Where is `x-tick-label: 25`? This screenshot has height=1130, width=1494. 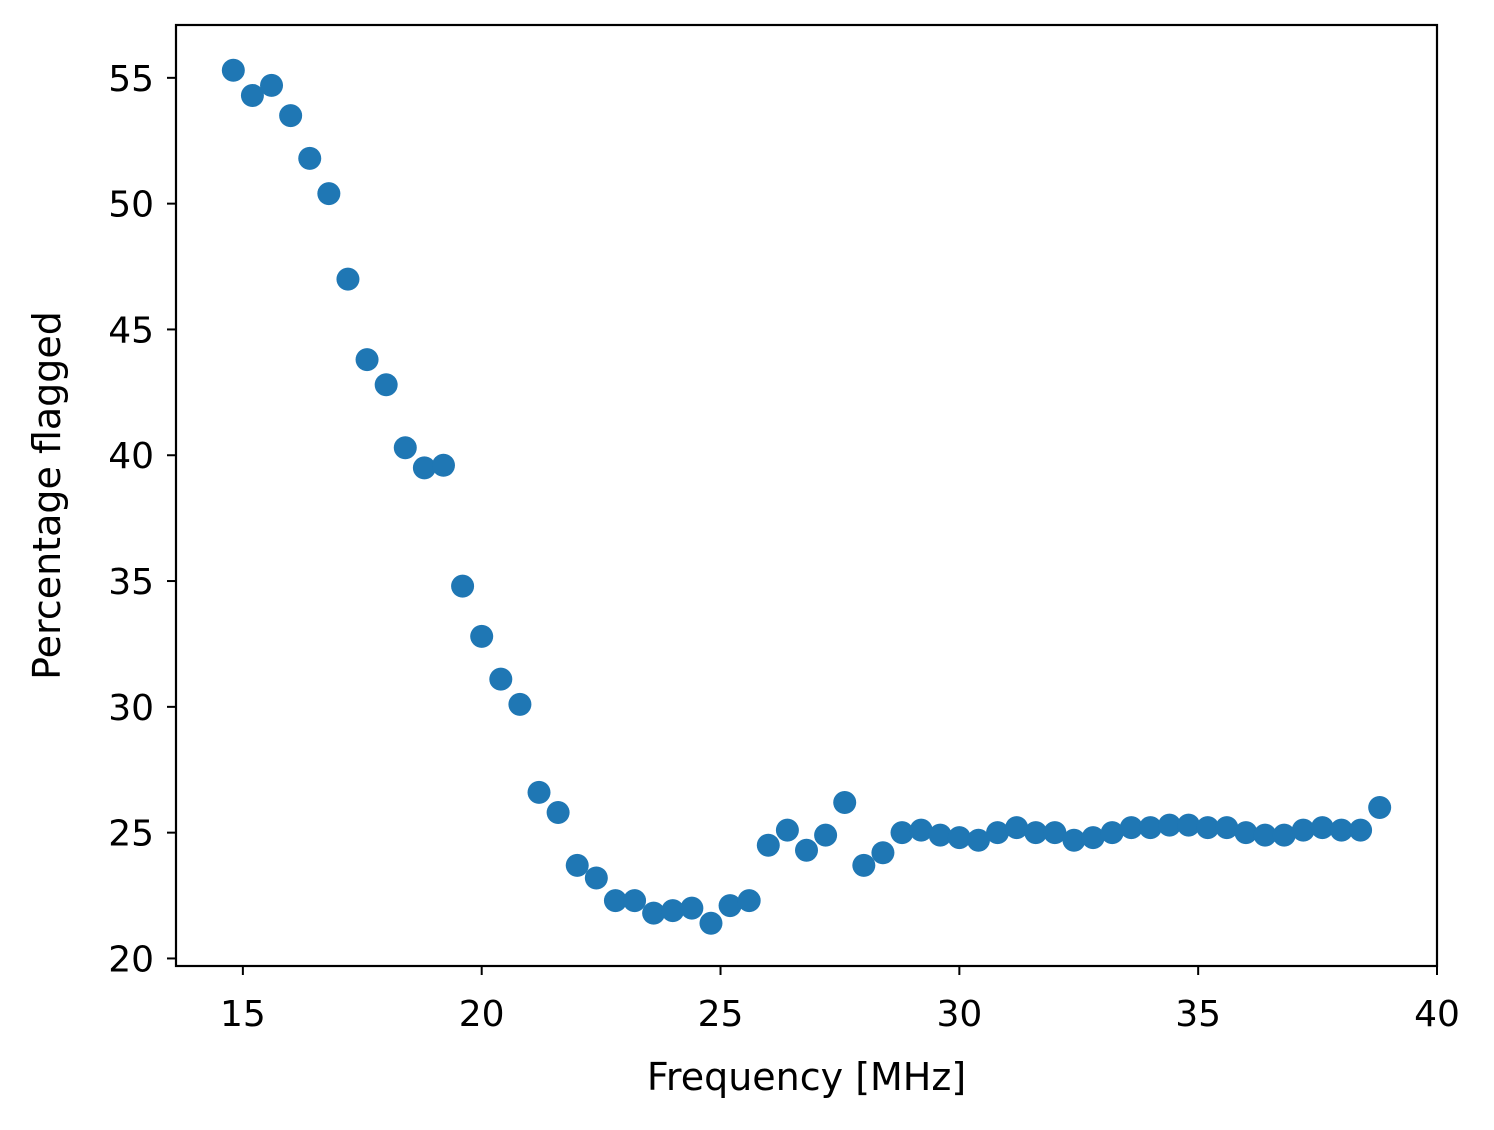
x-tick-label: 25 is located at coordinates (721, 1014).